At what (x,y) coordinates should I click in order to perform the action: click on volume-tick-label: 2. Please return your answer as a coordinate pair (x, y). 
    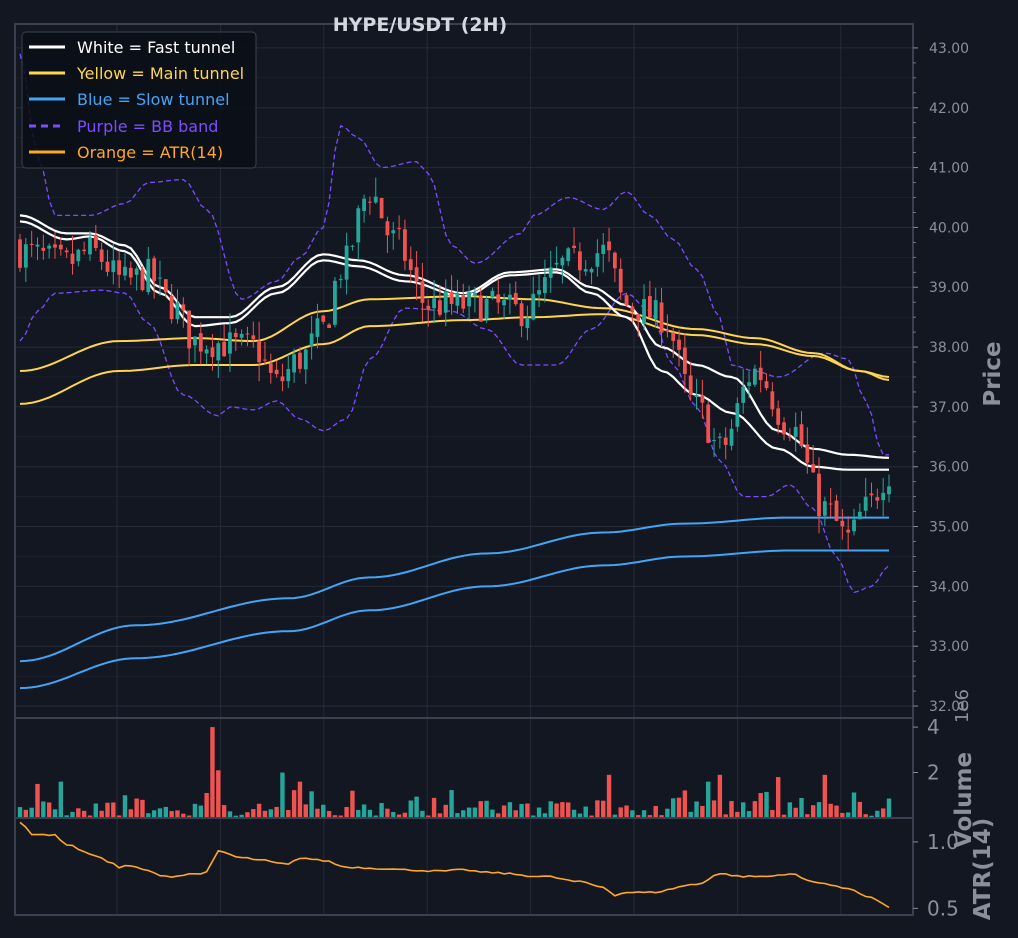
    Looking at the image, I should click on (933, 773).